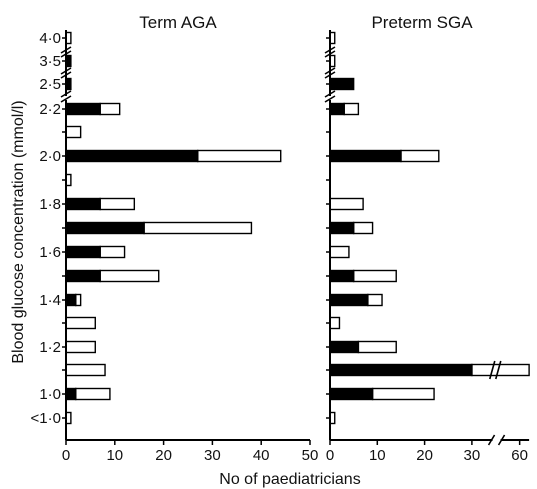  What do you see at coordinates (212, 455) in the screenshot?
I see `left-x-tick-label-3: 30` at bounding box center [212, 455].